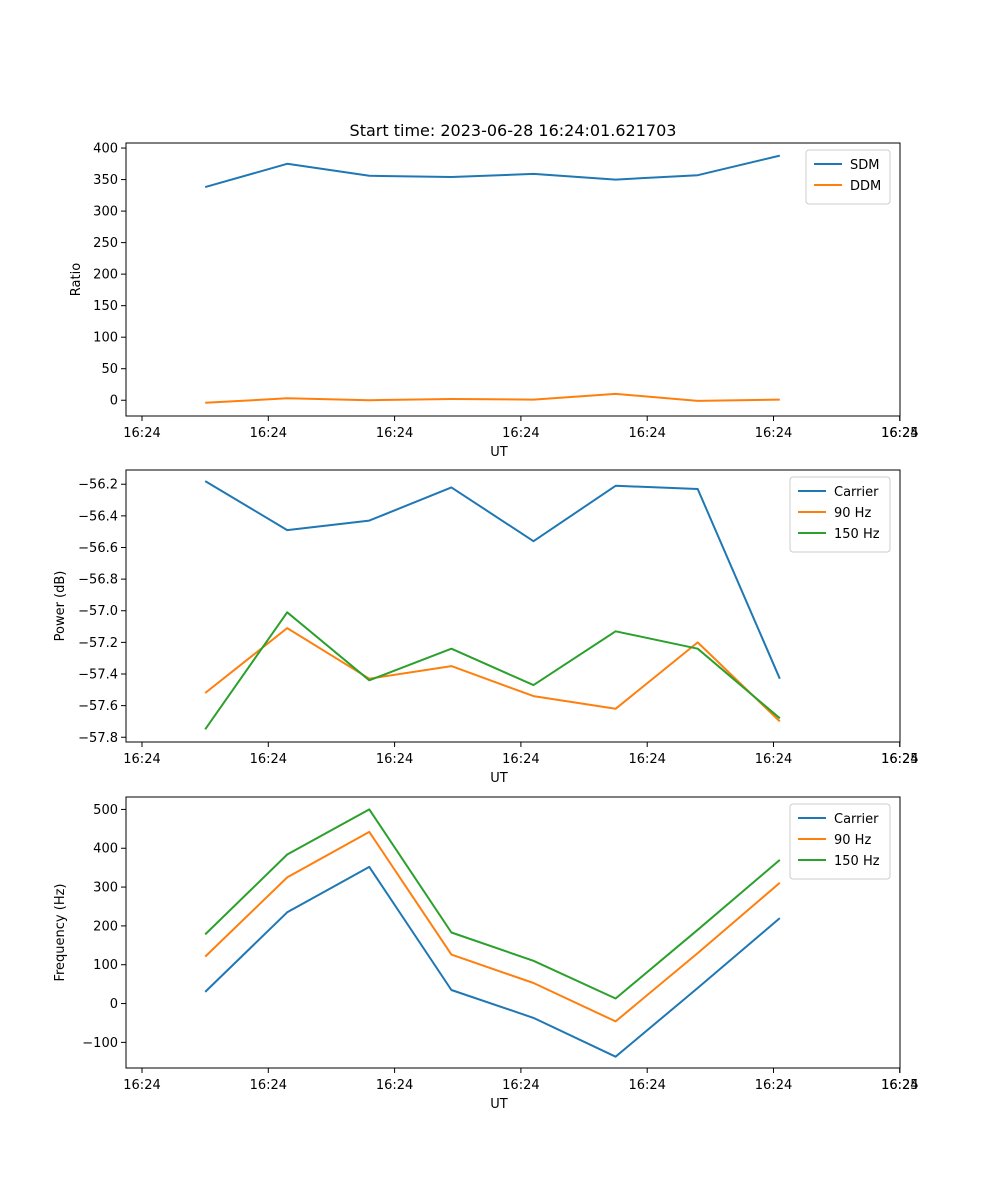 This screenshot has height=1200, width=1000. I want to click on y-tick-label: −56.8, so click(98, 580).